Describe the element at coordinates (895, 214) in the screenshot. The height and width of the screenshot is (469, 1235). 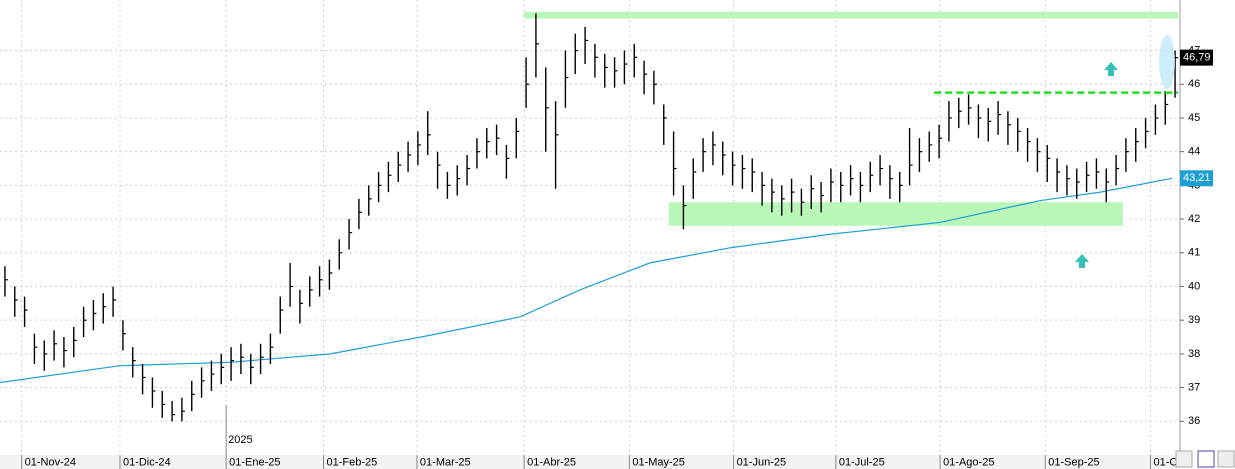
I see `support-band` at that location.